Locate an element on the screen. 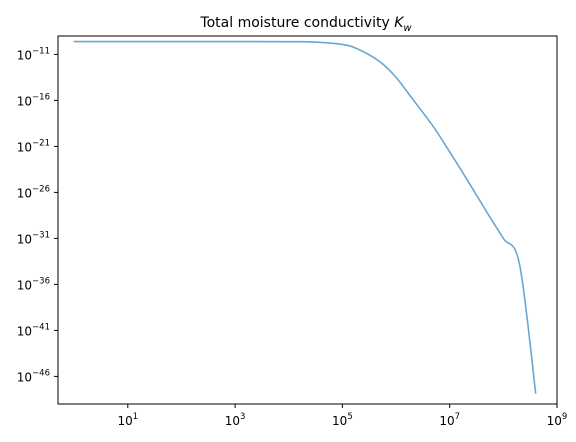 The height and width of the screenshot is (442, 576). chart-title: Total moisture conductivity Kw is located at coordinates (305, 24).